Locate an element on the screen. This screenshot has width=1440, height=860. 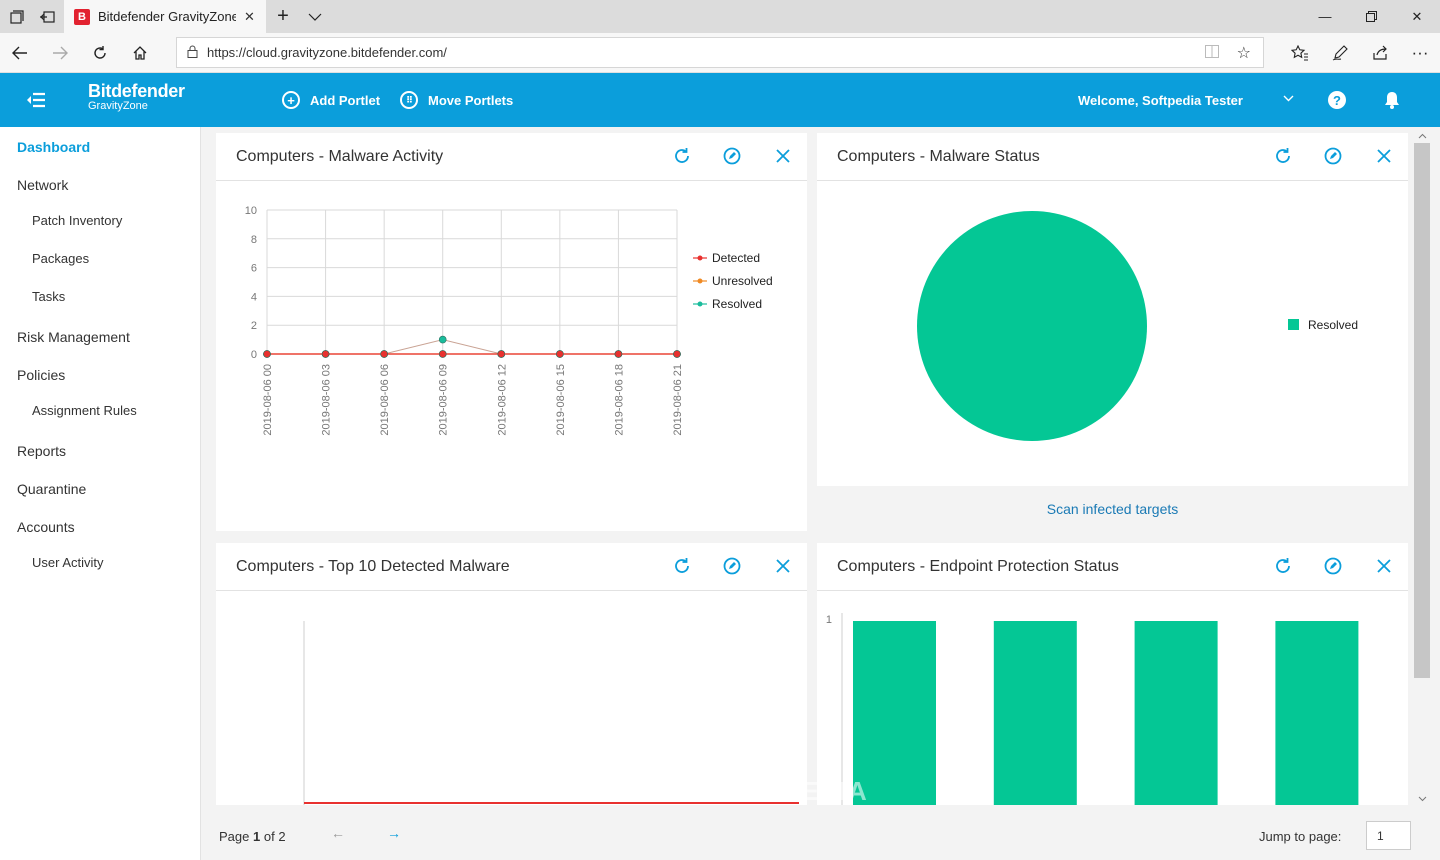
sidebar-item-quarantine: Quarantine is located at coordinates (52, 489).